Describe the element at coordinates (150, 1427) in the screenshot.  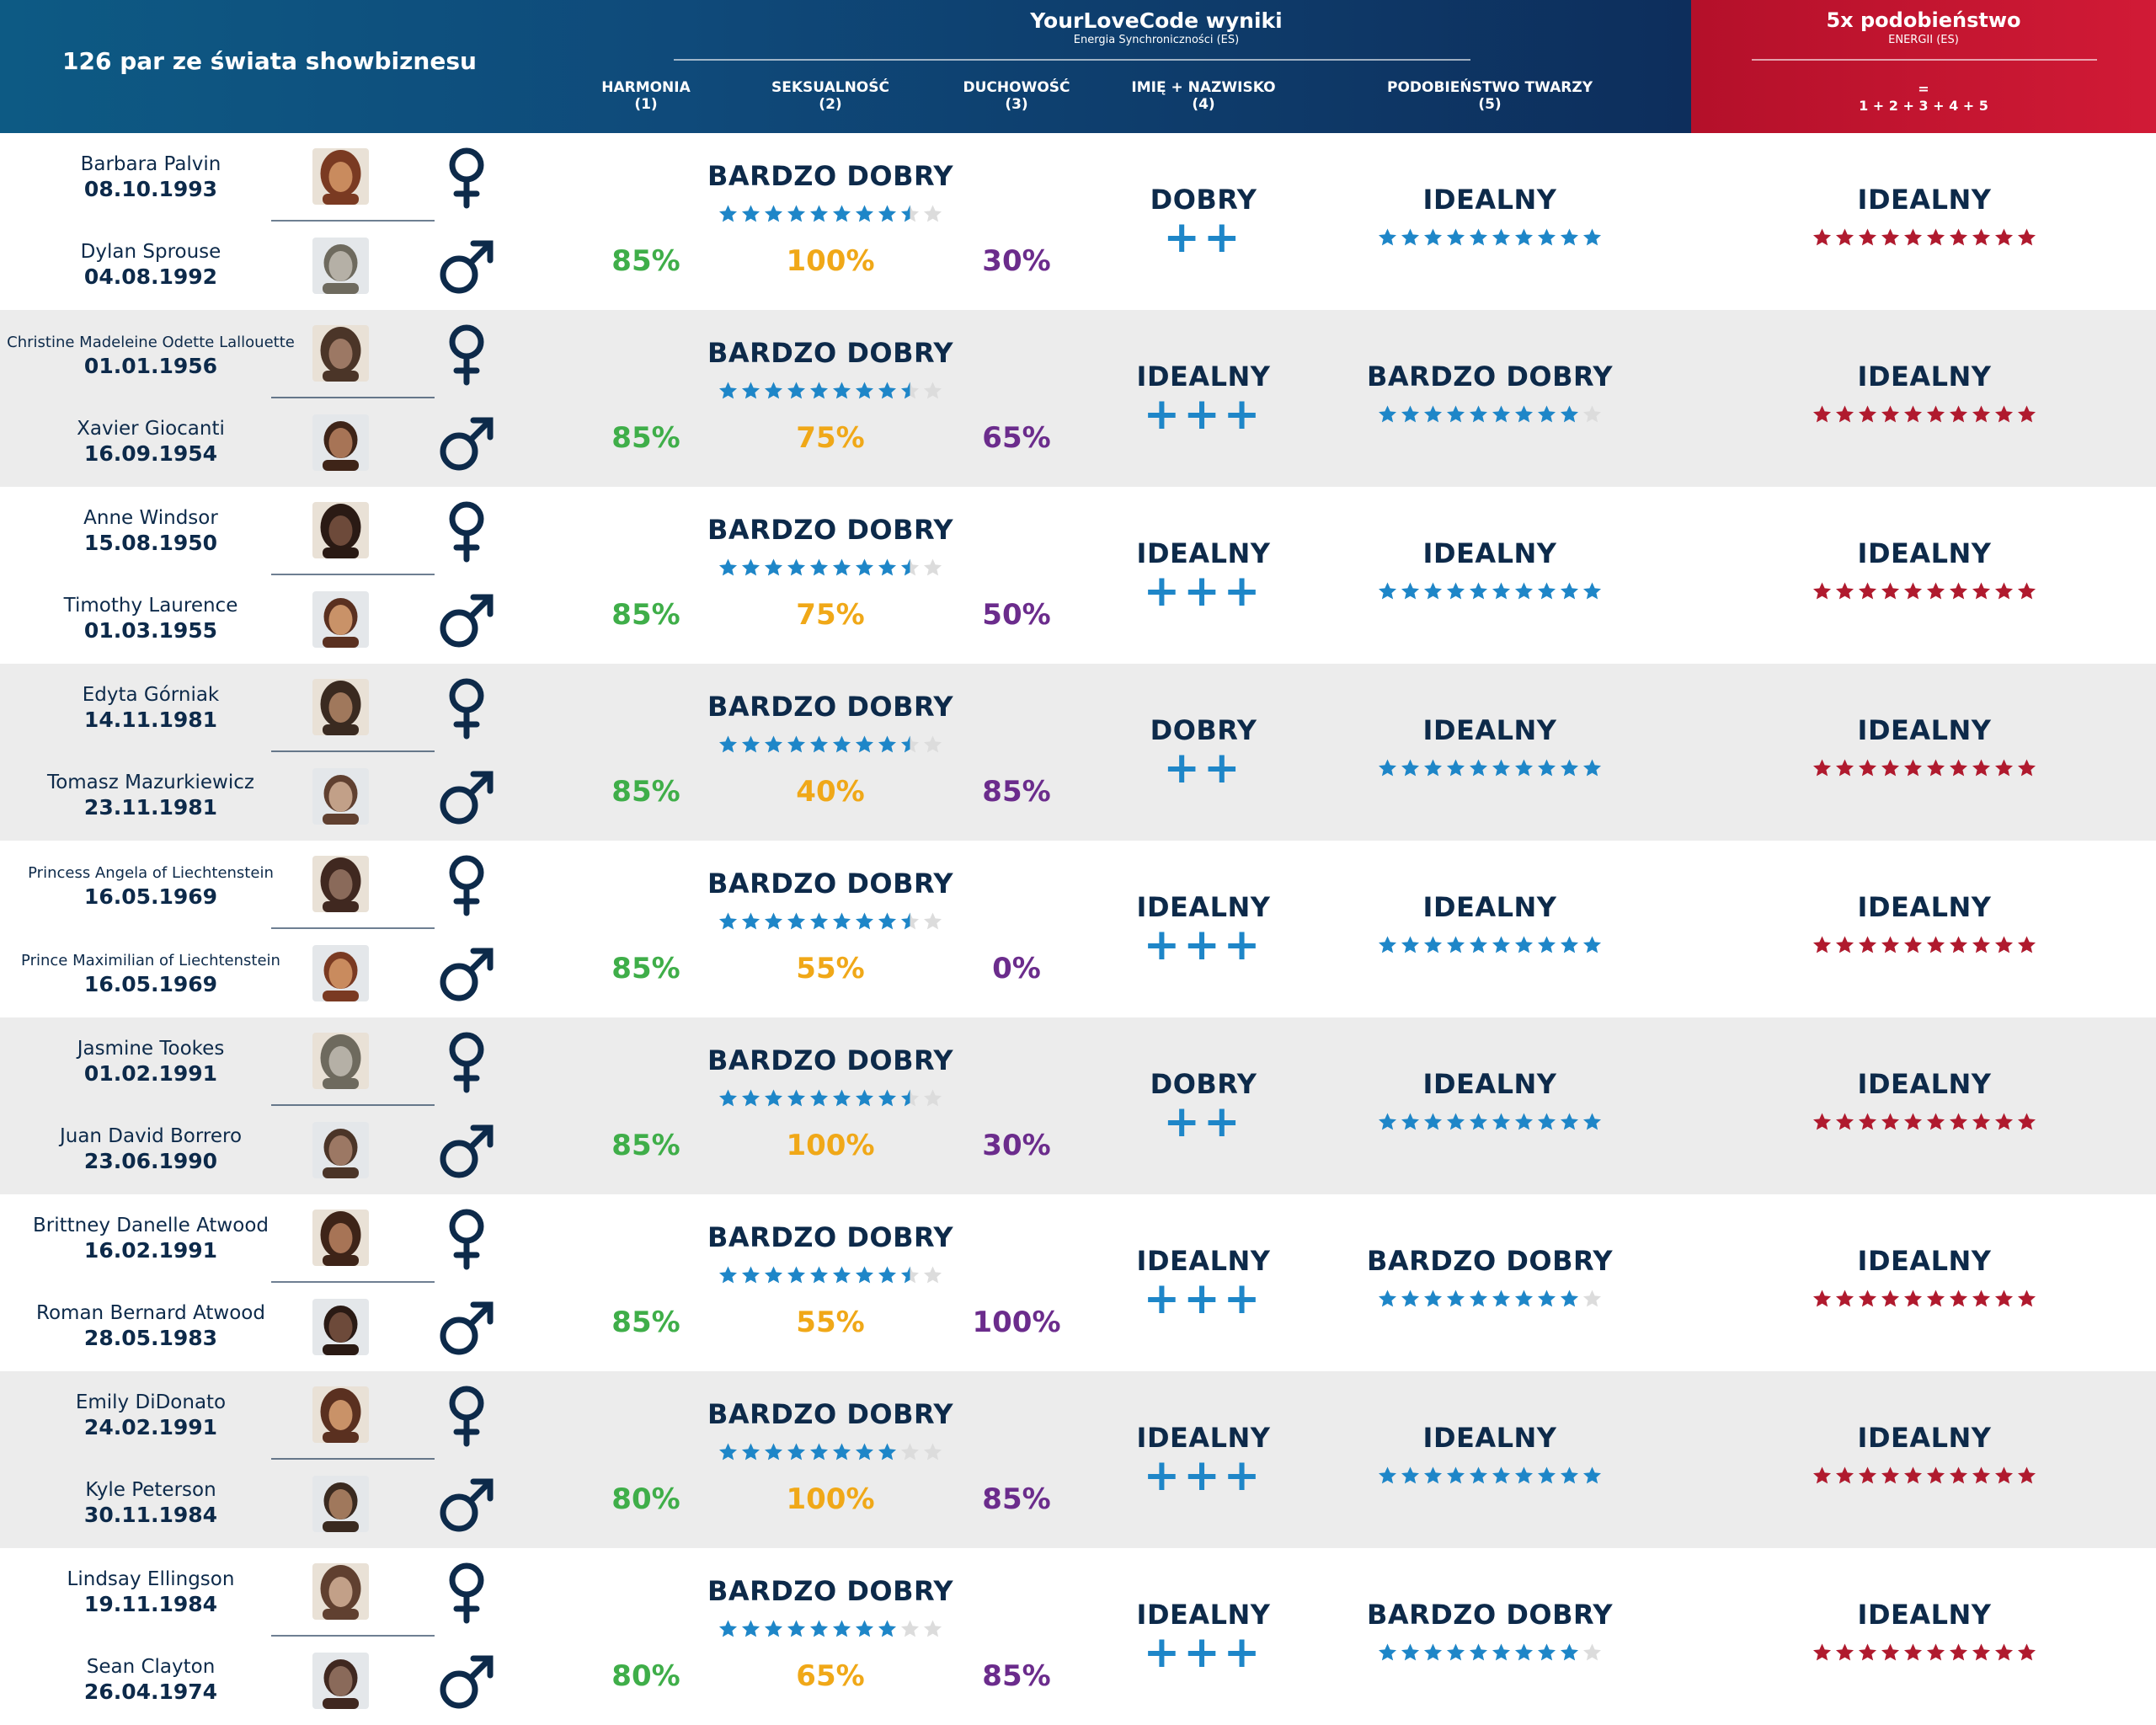
I see `woman-birthdate: 24.02.1991` at that location.